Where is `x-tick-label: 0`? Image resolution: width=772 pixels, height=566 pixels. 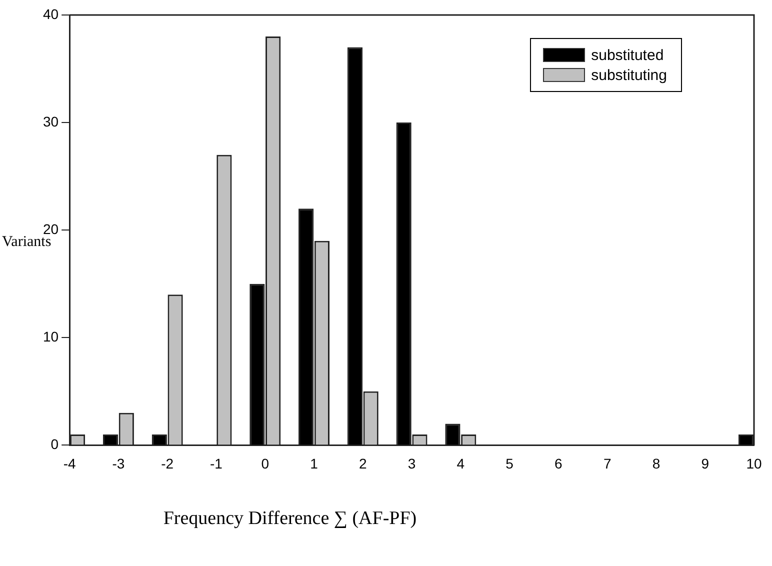
x-tick-label: 0 is located at coordinates (265, 463).